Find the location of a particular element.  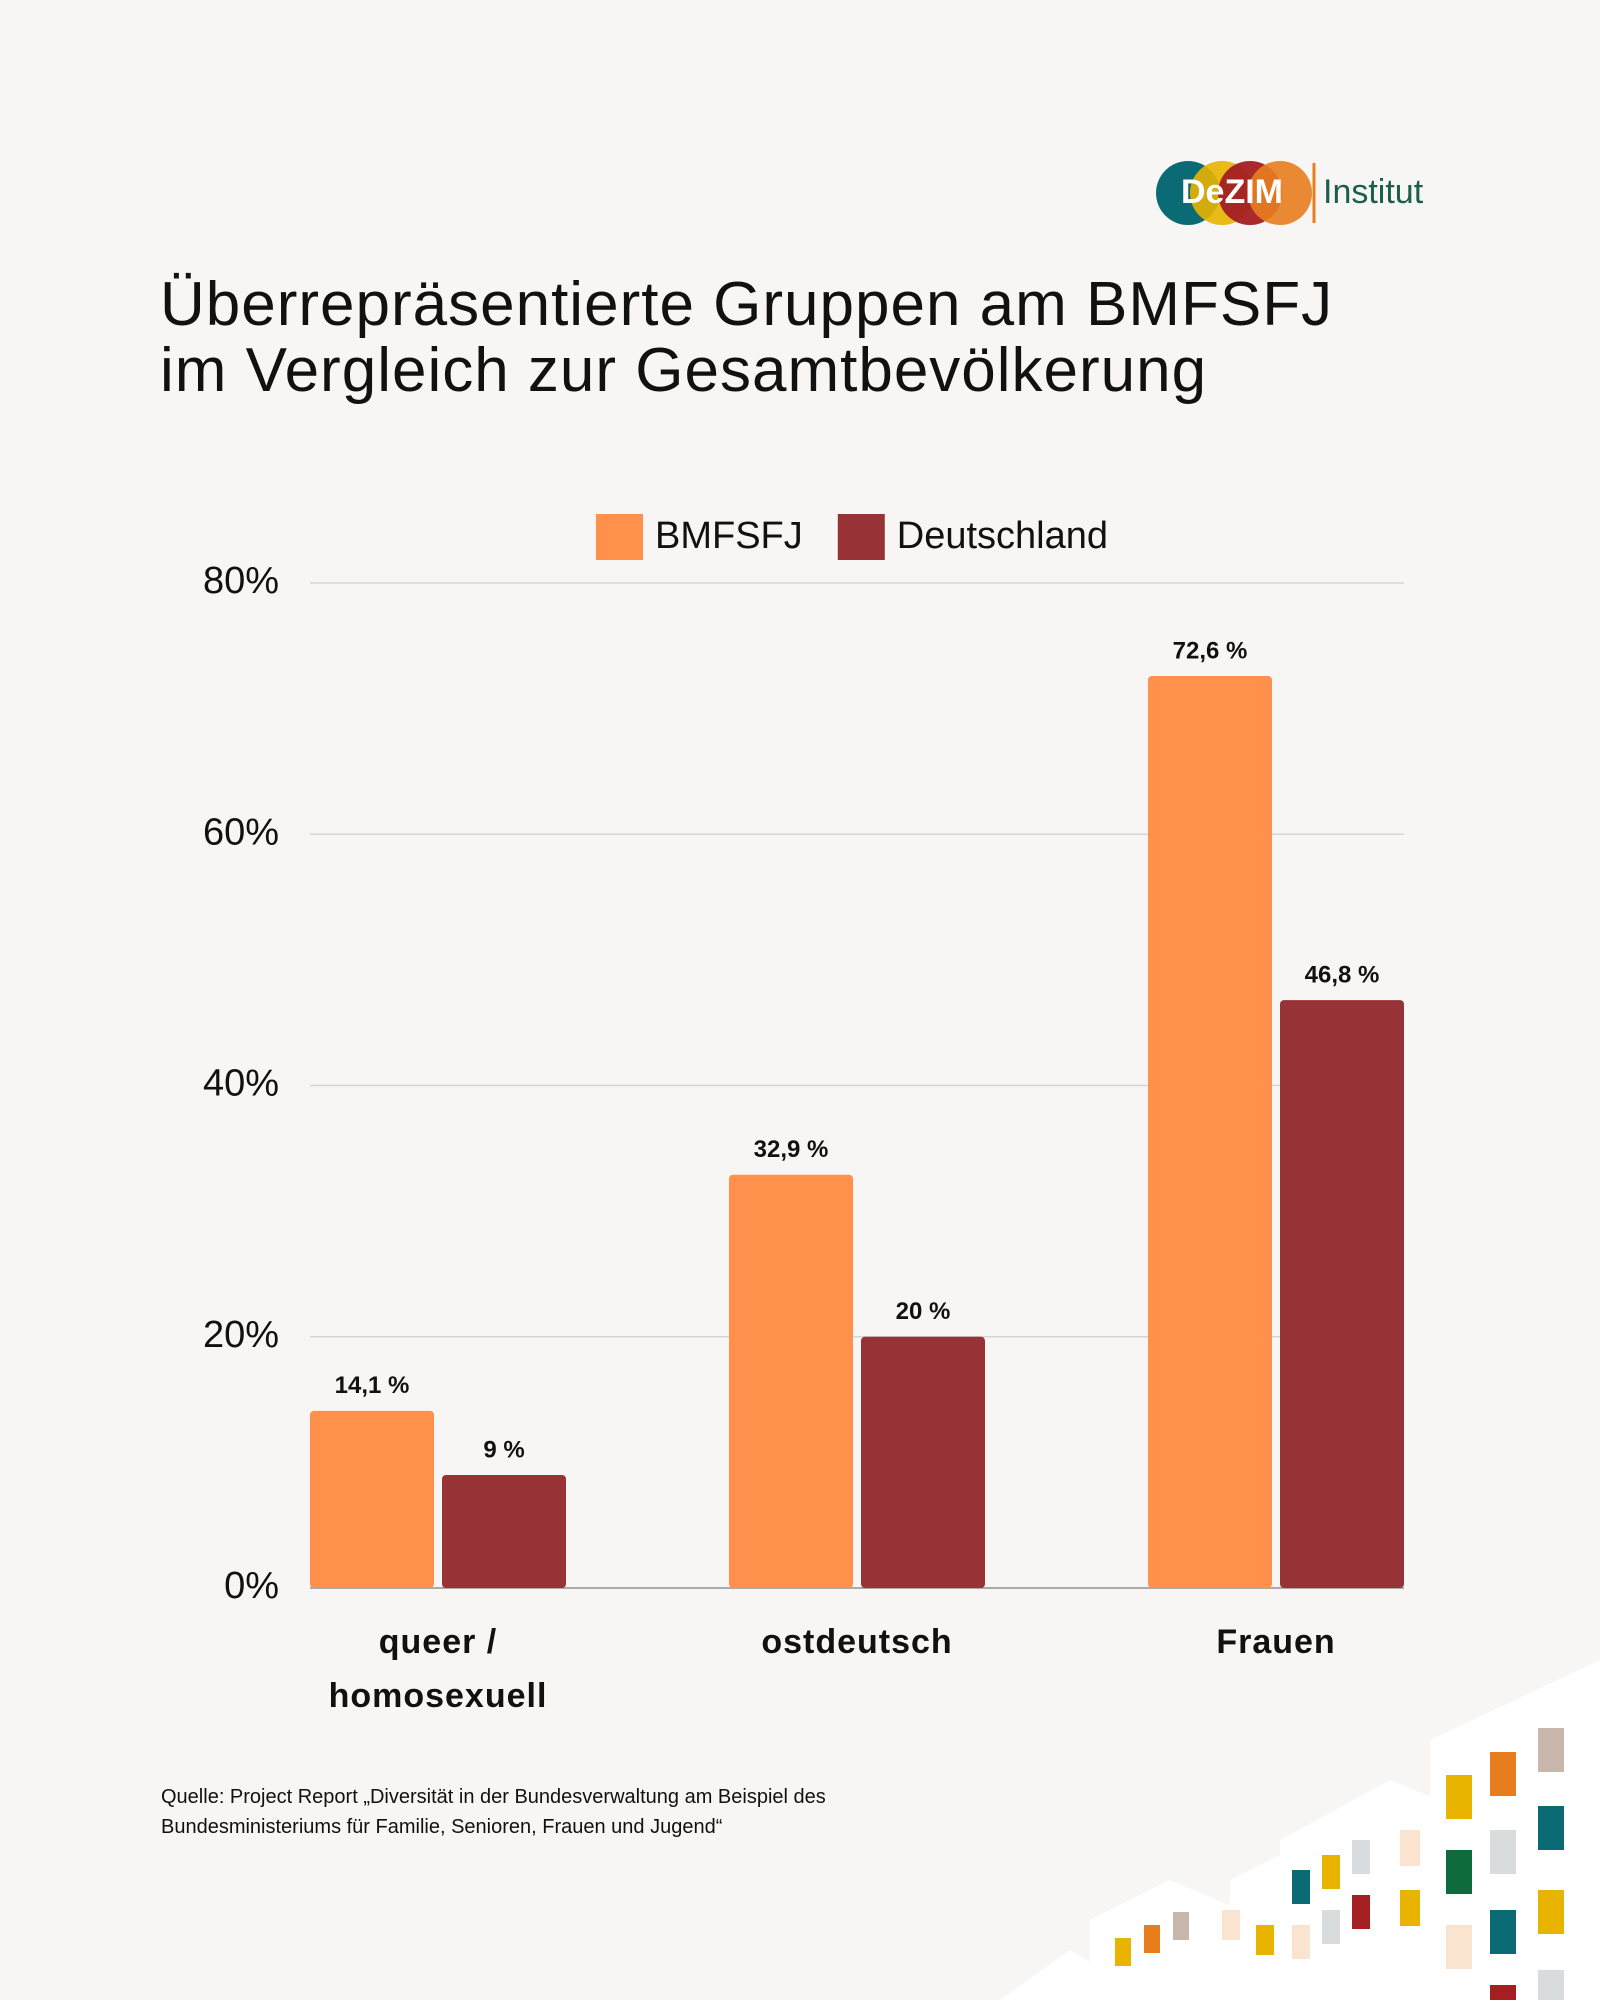

x-tick-label: Frauen is located at coordinates (1276, 1642).